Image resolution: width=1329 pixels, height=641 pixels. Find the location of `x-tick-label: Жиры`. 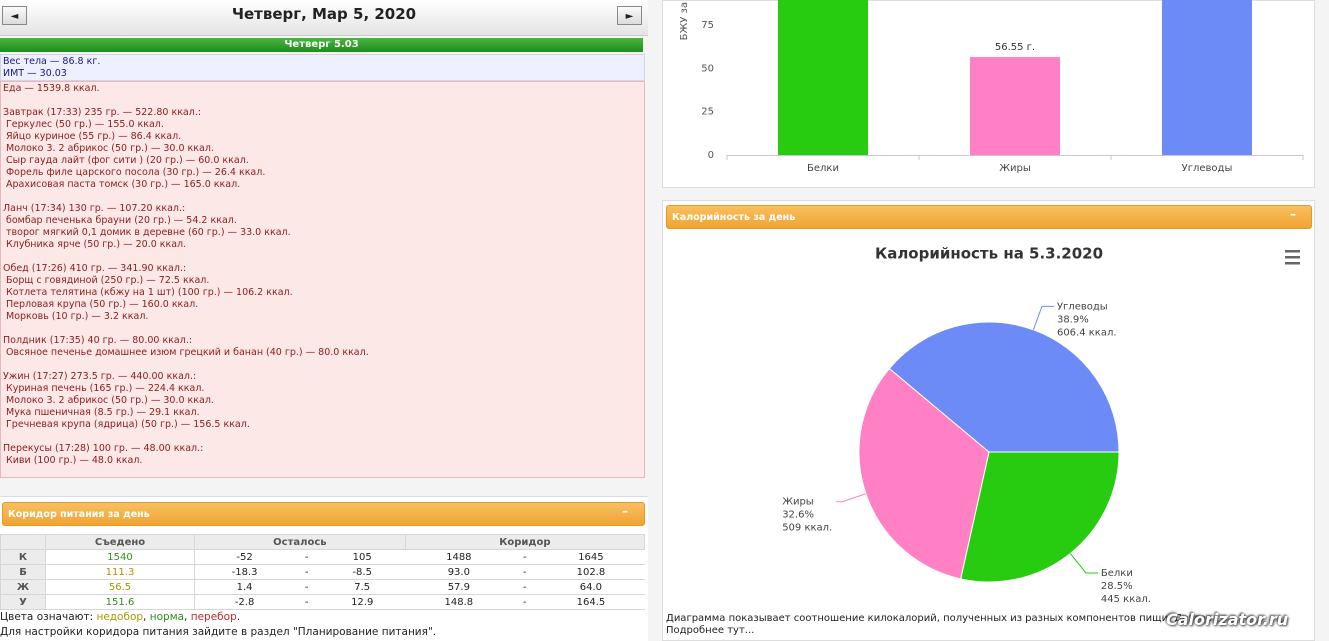

x-tick-label: Жиры is located at coordinates (1015, 168).